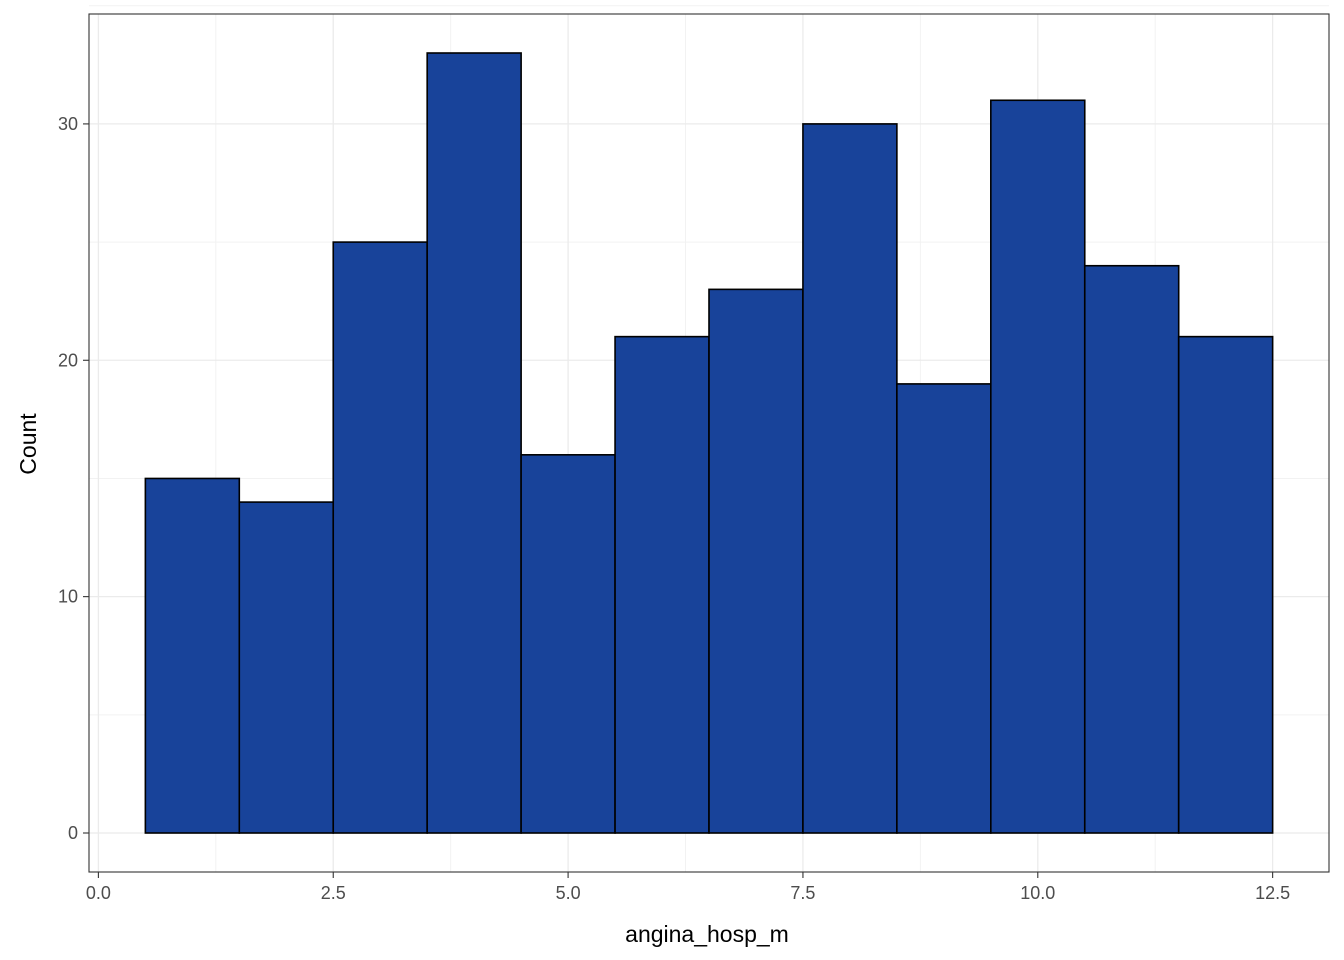 Image resolution: width=1344 pixels, height=960 pixels. I want to click on x-tick-label: 7.5, so click(802, 893).